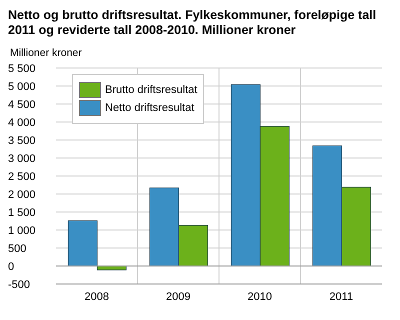 The image size is (400, 320). Describe the element at coordinates (260, 296) in the screenshot. I see `x-tick-label: 2010` at that location.